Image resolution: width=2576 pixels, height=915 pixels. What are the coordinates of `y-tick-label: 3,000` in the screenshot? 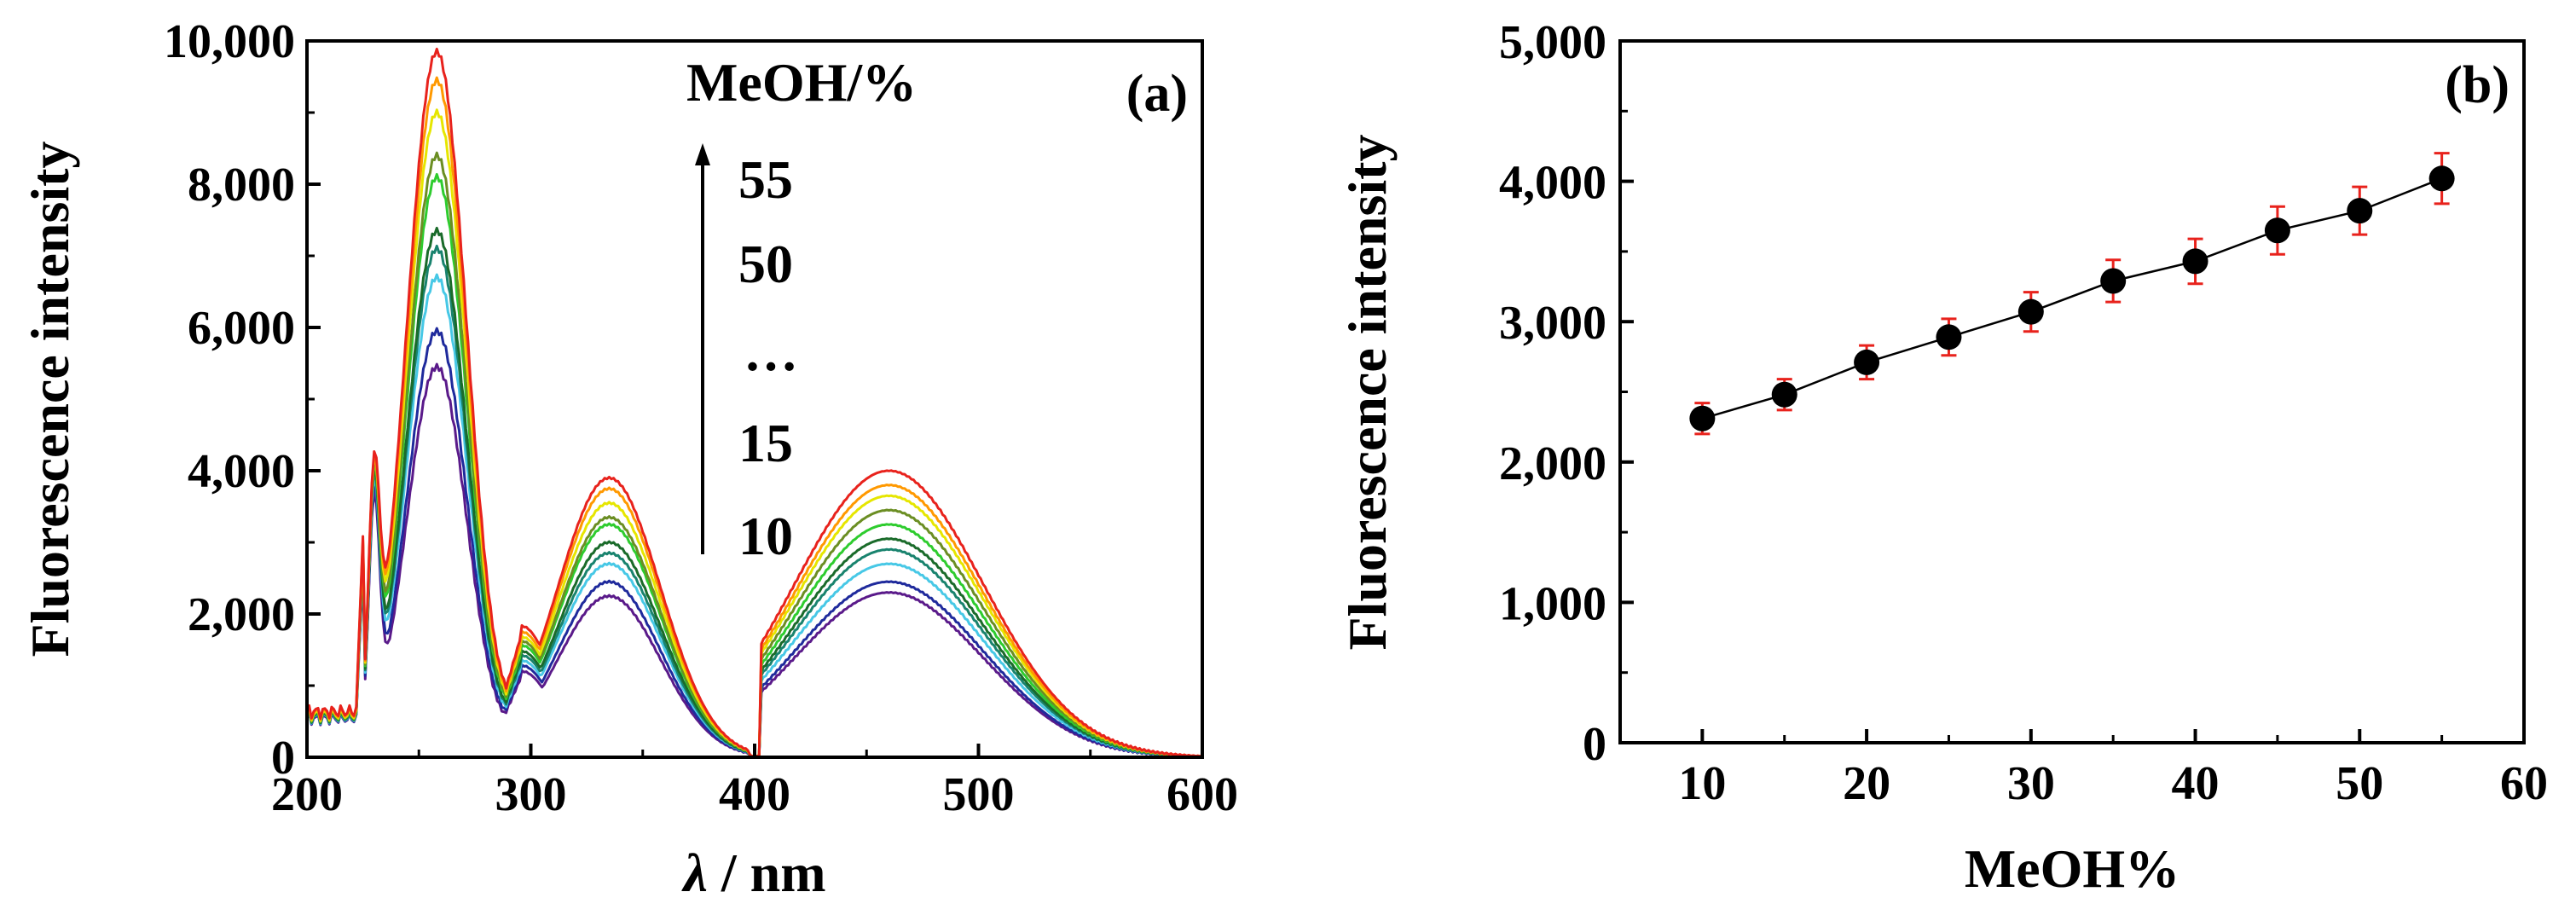 It's located at (1552, 323).